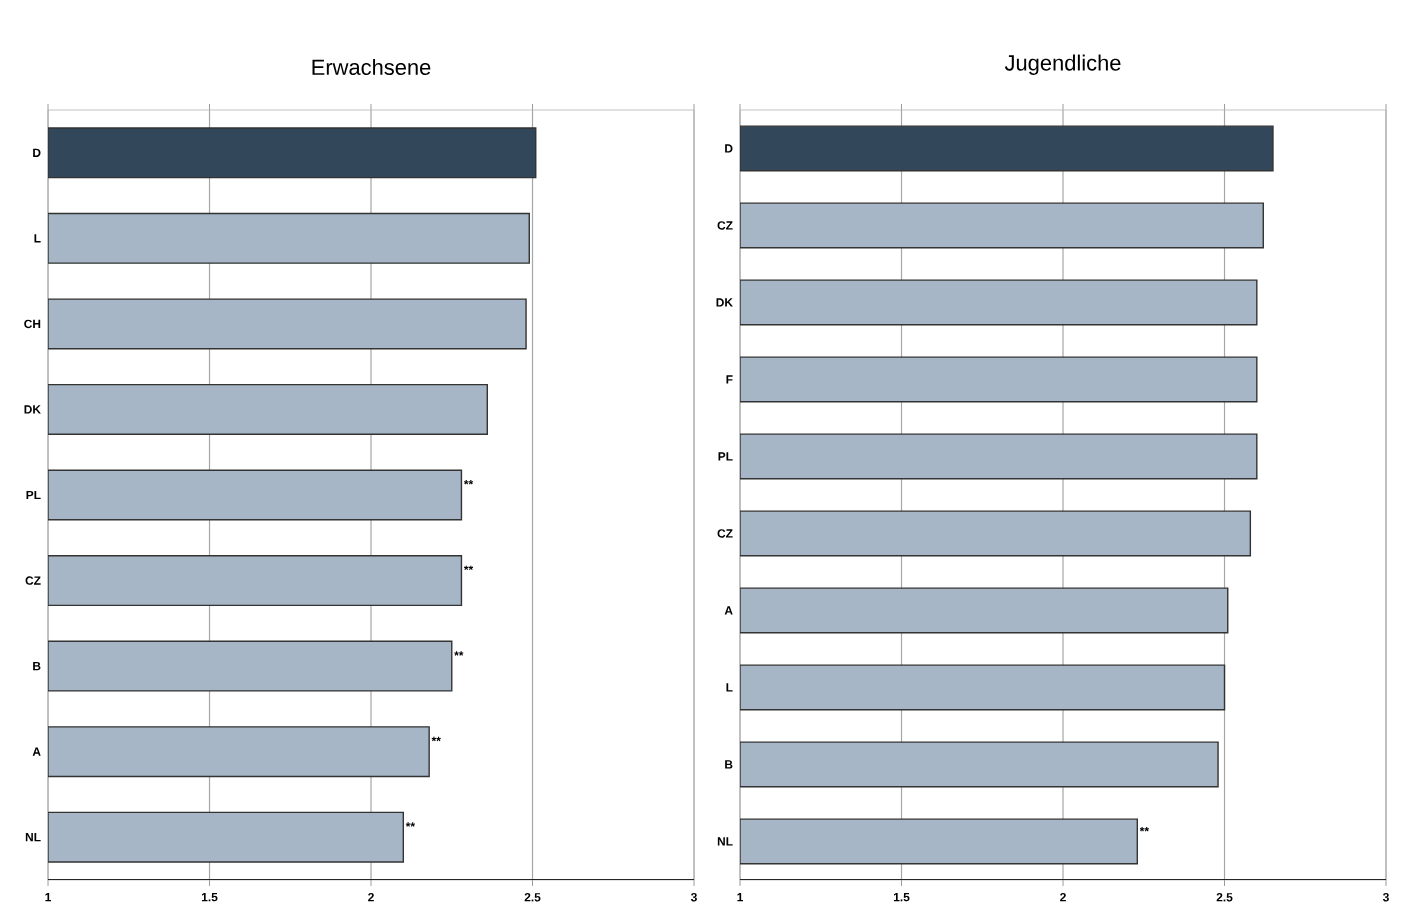  I want to click on chart-title: Jugendliche, so click(1062, 64).